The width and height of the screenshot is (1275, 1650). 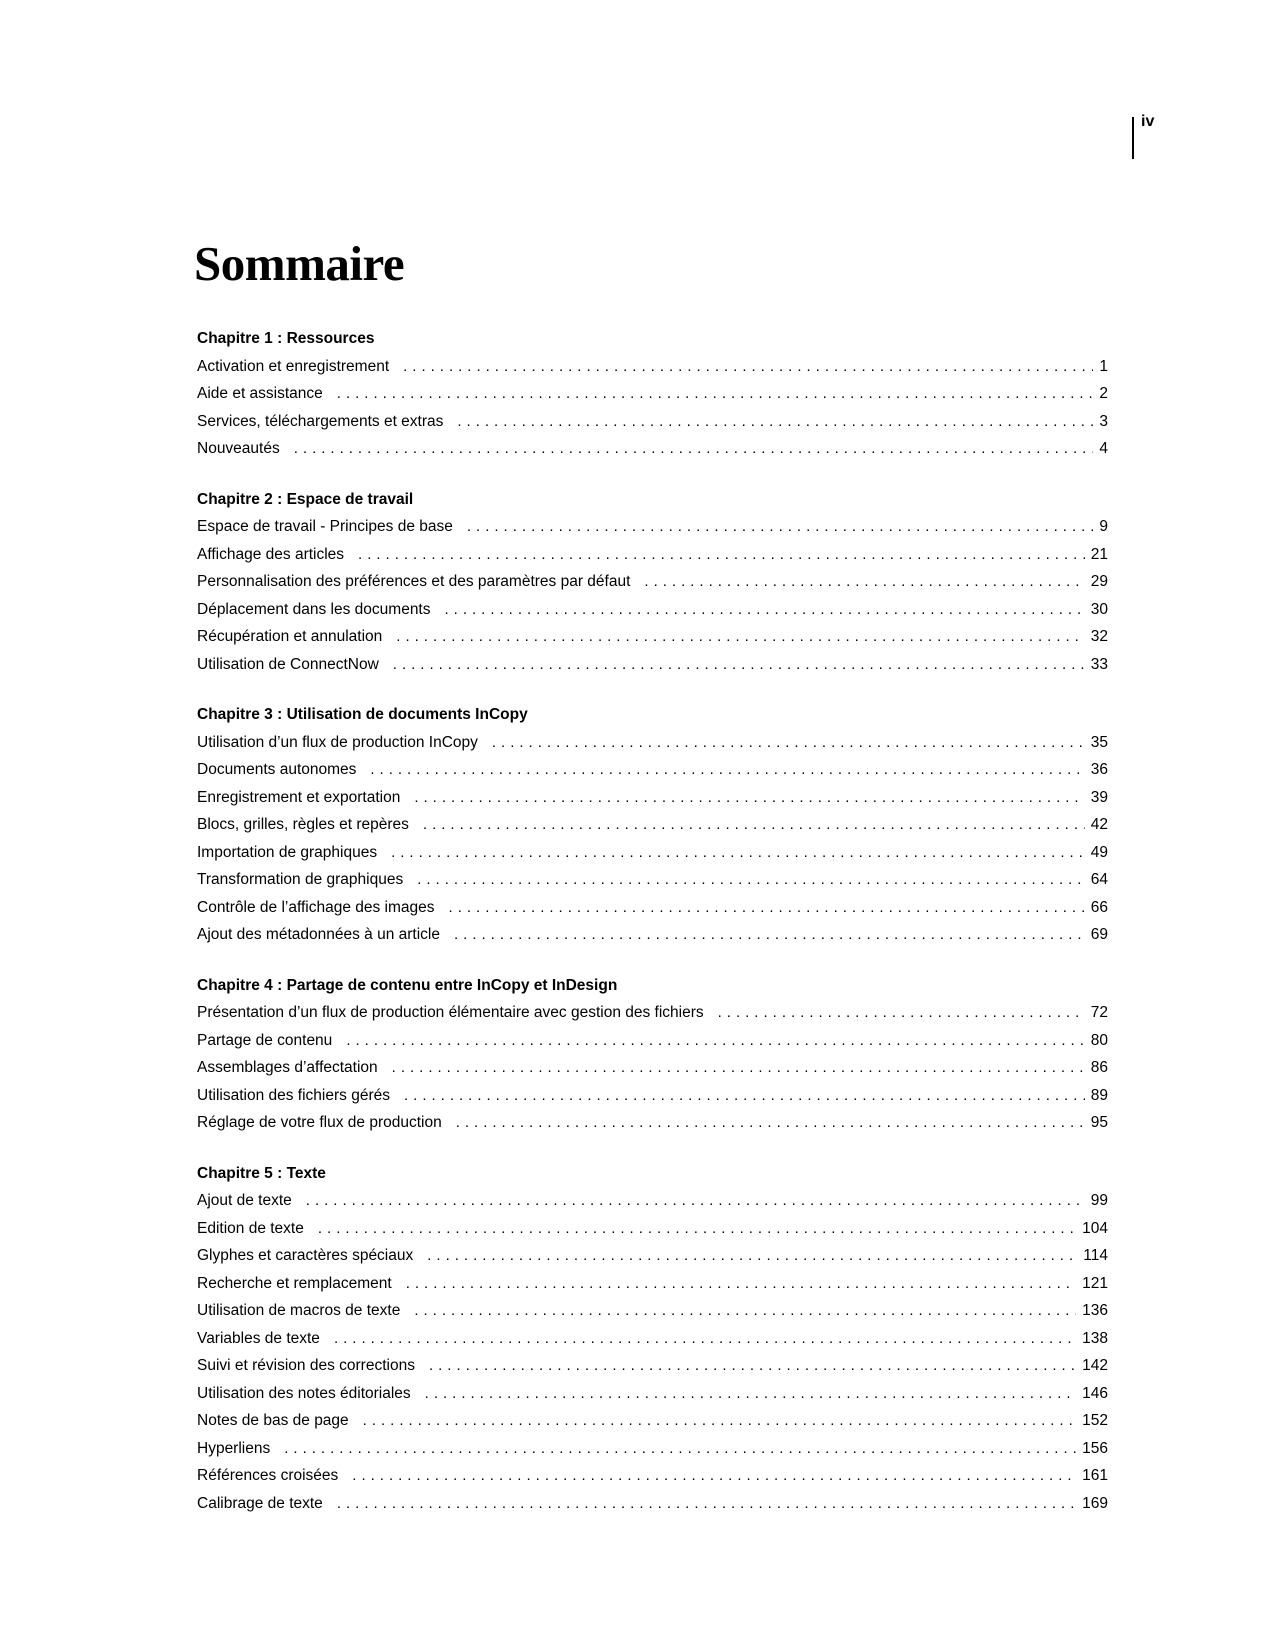 I want to click on toc-entry-page: 35, so click(x=1099, y=742).